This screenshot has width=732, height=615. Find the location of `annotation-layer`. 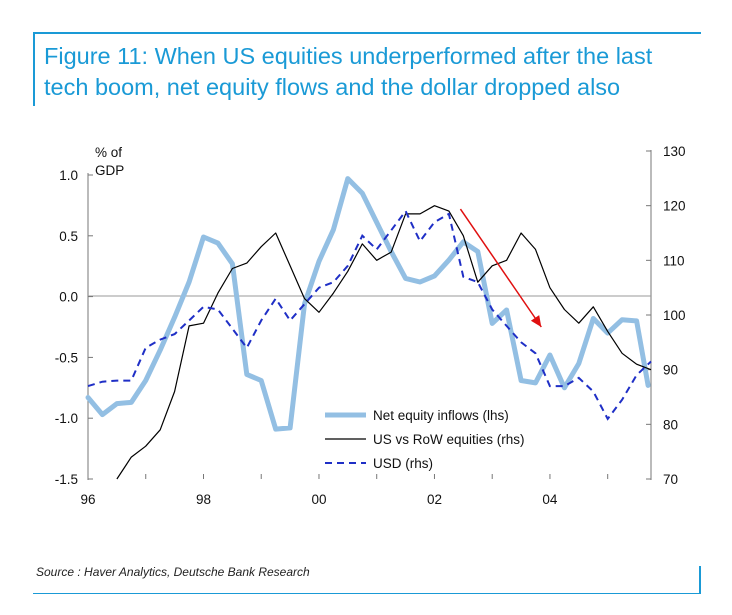

annotation-layer is located at coordinates (500, 268).